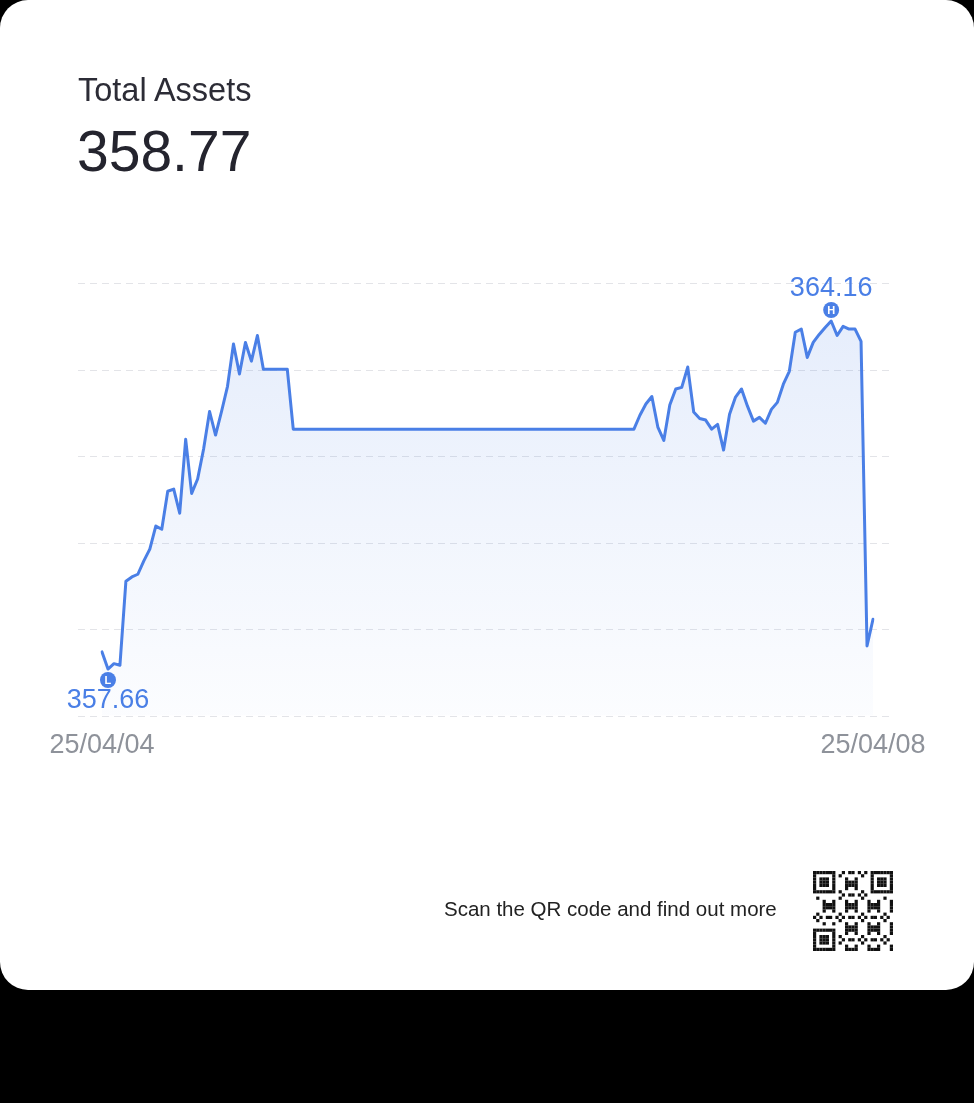  I want to click on data-label: 357.66, so click(108, 699).